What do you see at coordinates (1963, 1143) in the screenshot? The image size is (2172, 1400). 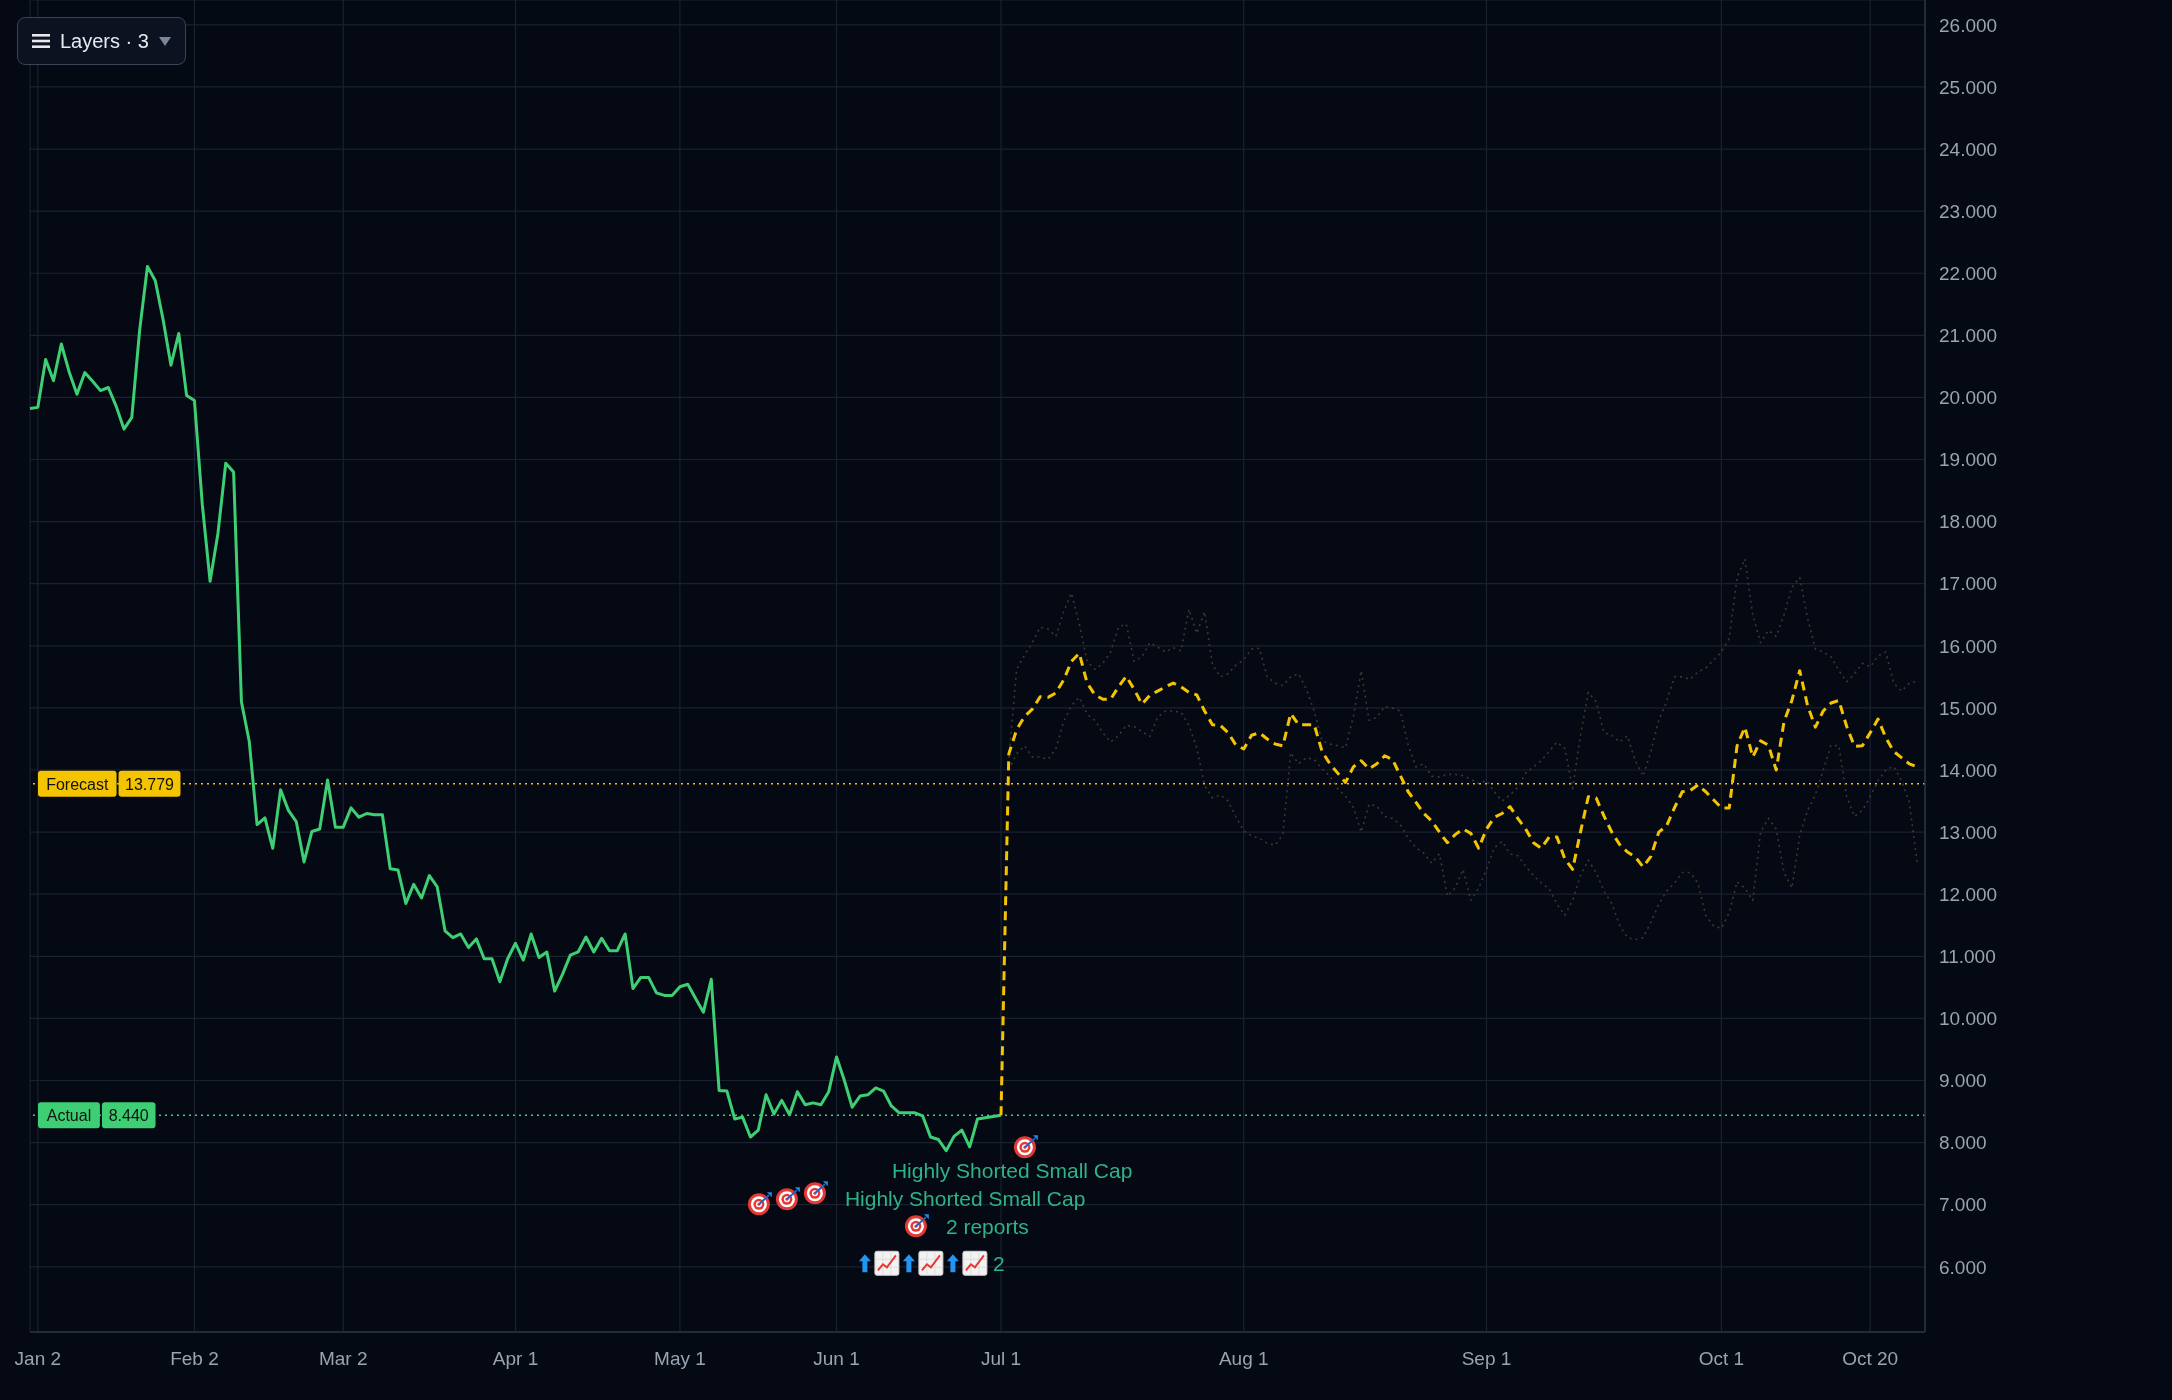 I see `y-tick-label: 8.000` at bounding box center [1963, 1143].